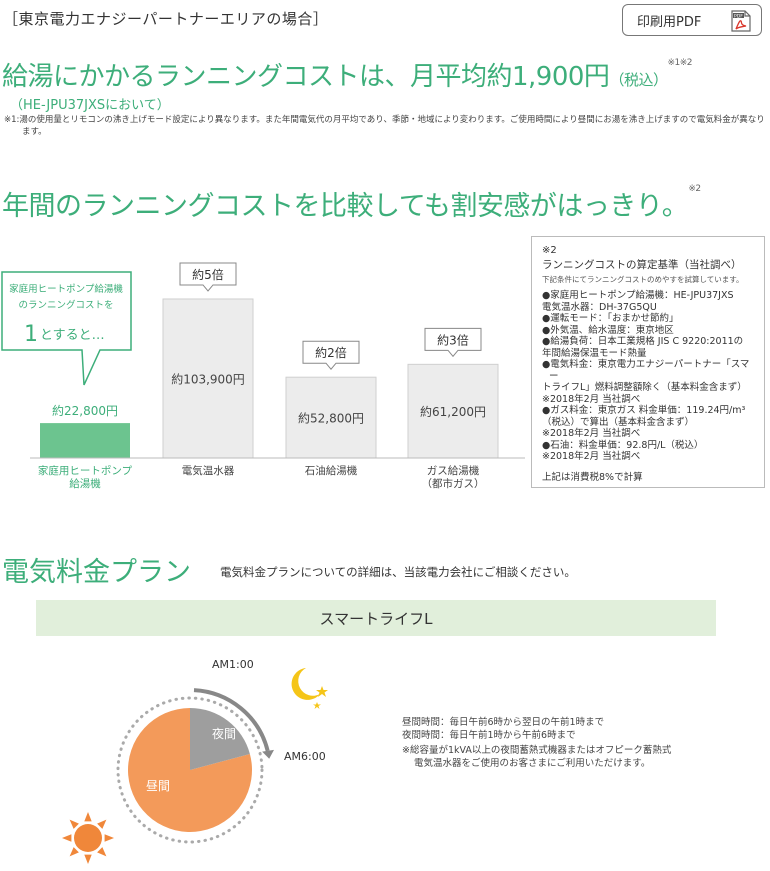  Describe the element at coordinates (643, 341) in the screenshot. I see `notes-item: ●給湯負荷：日本工業規格 JIS C 9220:2011の` at that location.